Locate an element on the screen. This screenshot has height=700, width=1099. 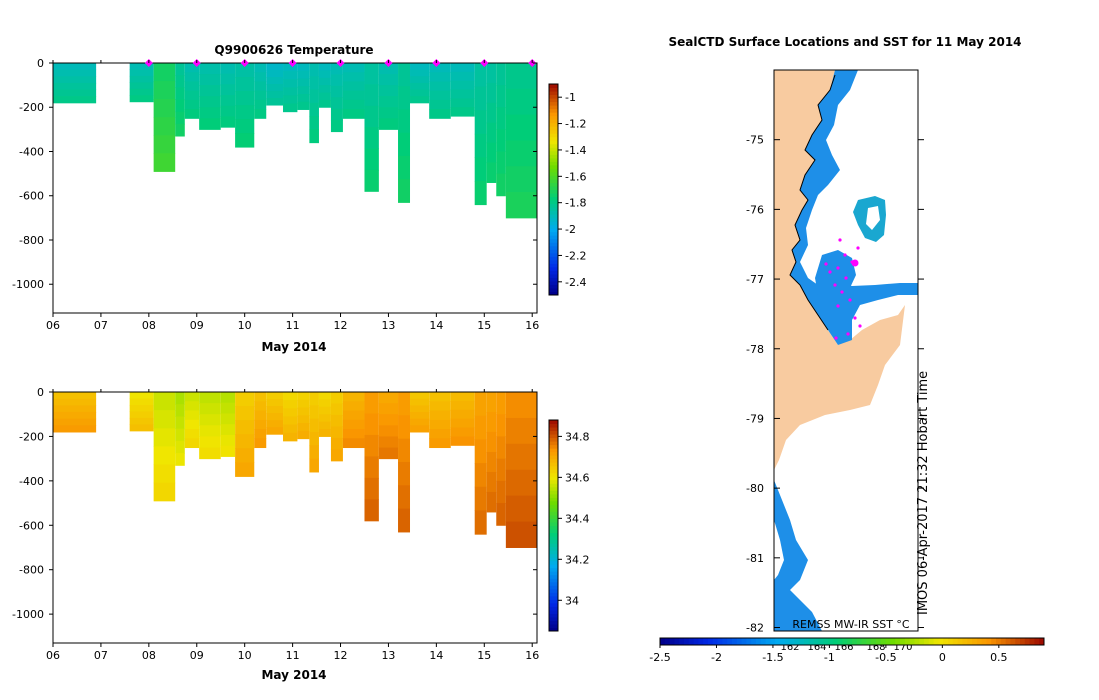
sst-colorbar-tick-label: -1 is located at coordinates (829, 657).